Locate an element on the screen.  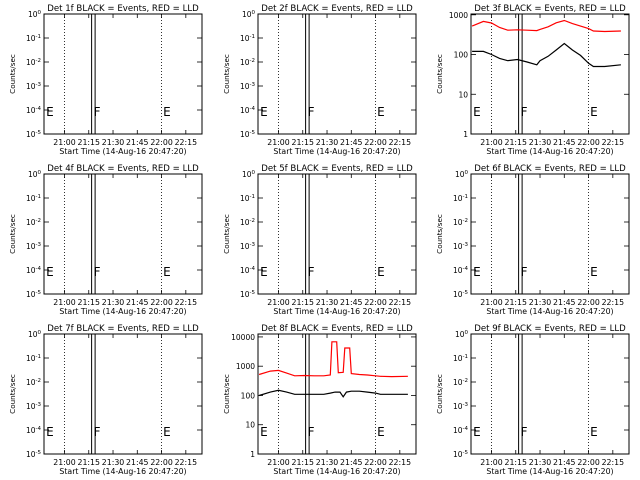
chart-title: Det 7f BLACK = Events, RED = LLD is located at coordinates (123, 329).